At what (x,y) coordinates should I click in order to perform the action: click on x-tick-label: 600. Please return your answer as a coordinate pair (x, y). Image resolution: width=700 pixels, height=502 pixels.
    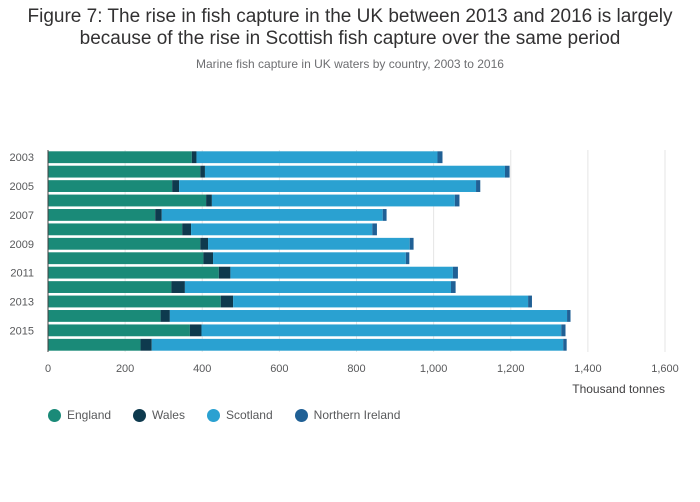
    Looking at the image, I should click on (279, 369).